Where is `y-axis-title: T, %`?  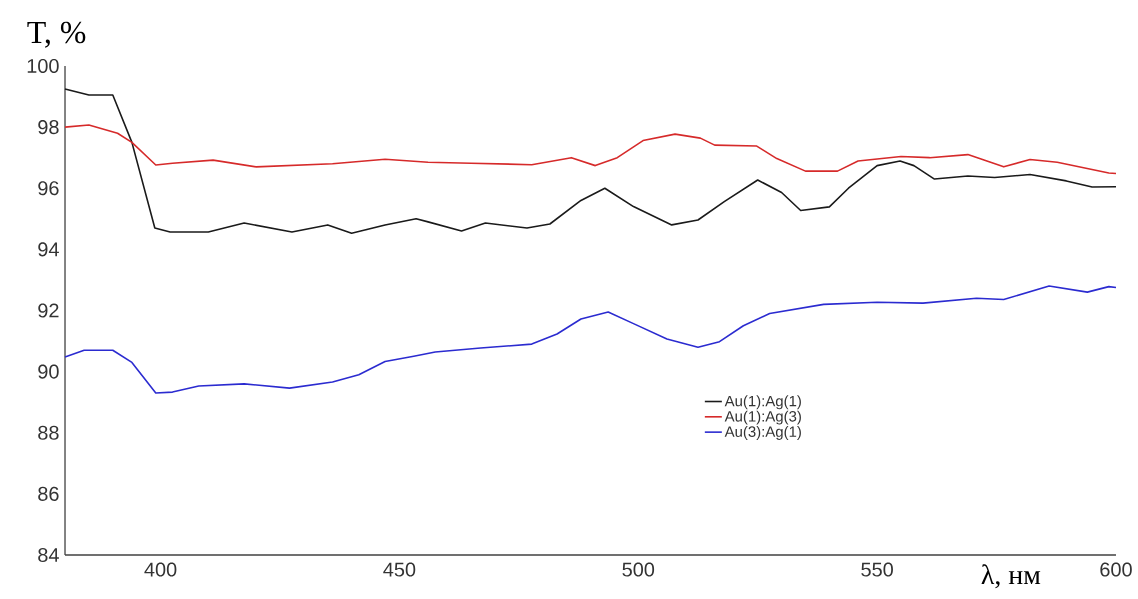 y-axis-title: T, % is located at coordinates (56, 34).